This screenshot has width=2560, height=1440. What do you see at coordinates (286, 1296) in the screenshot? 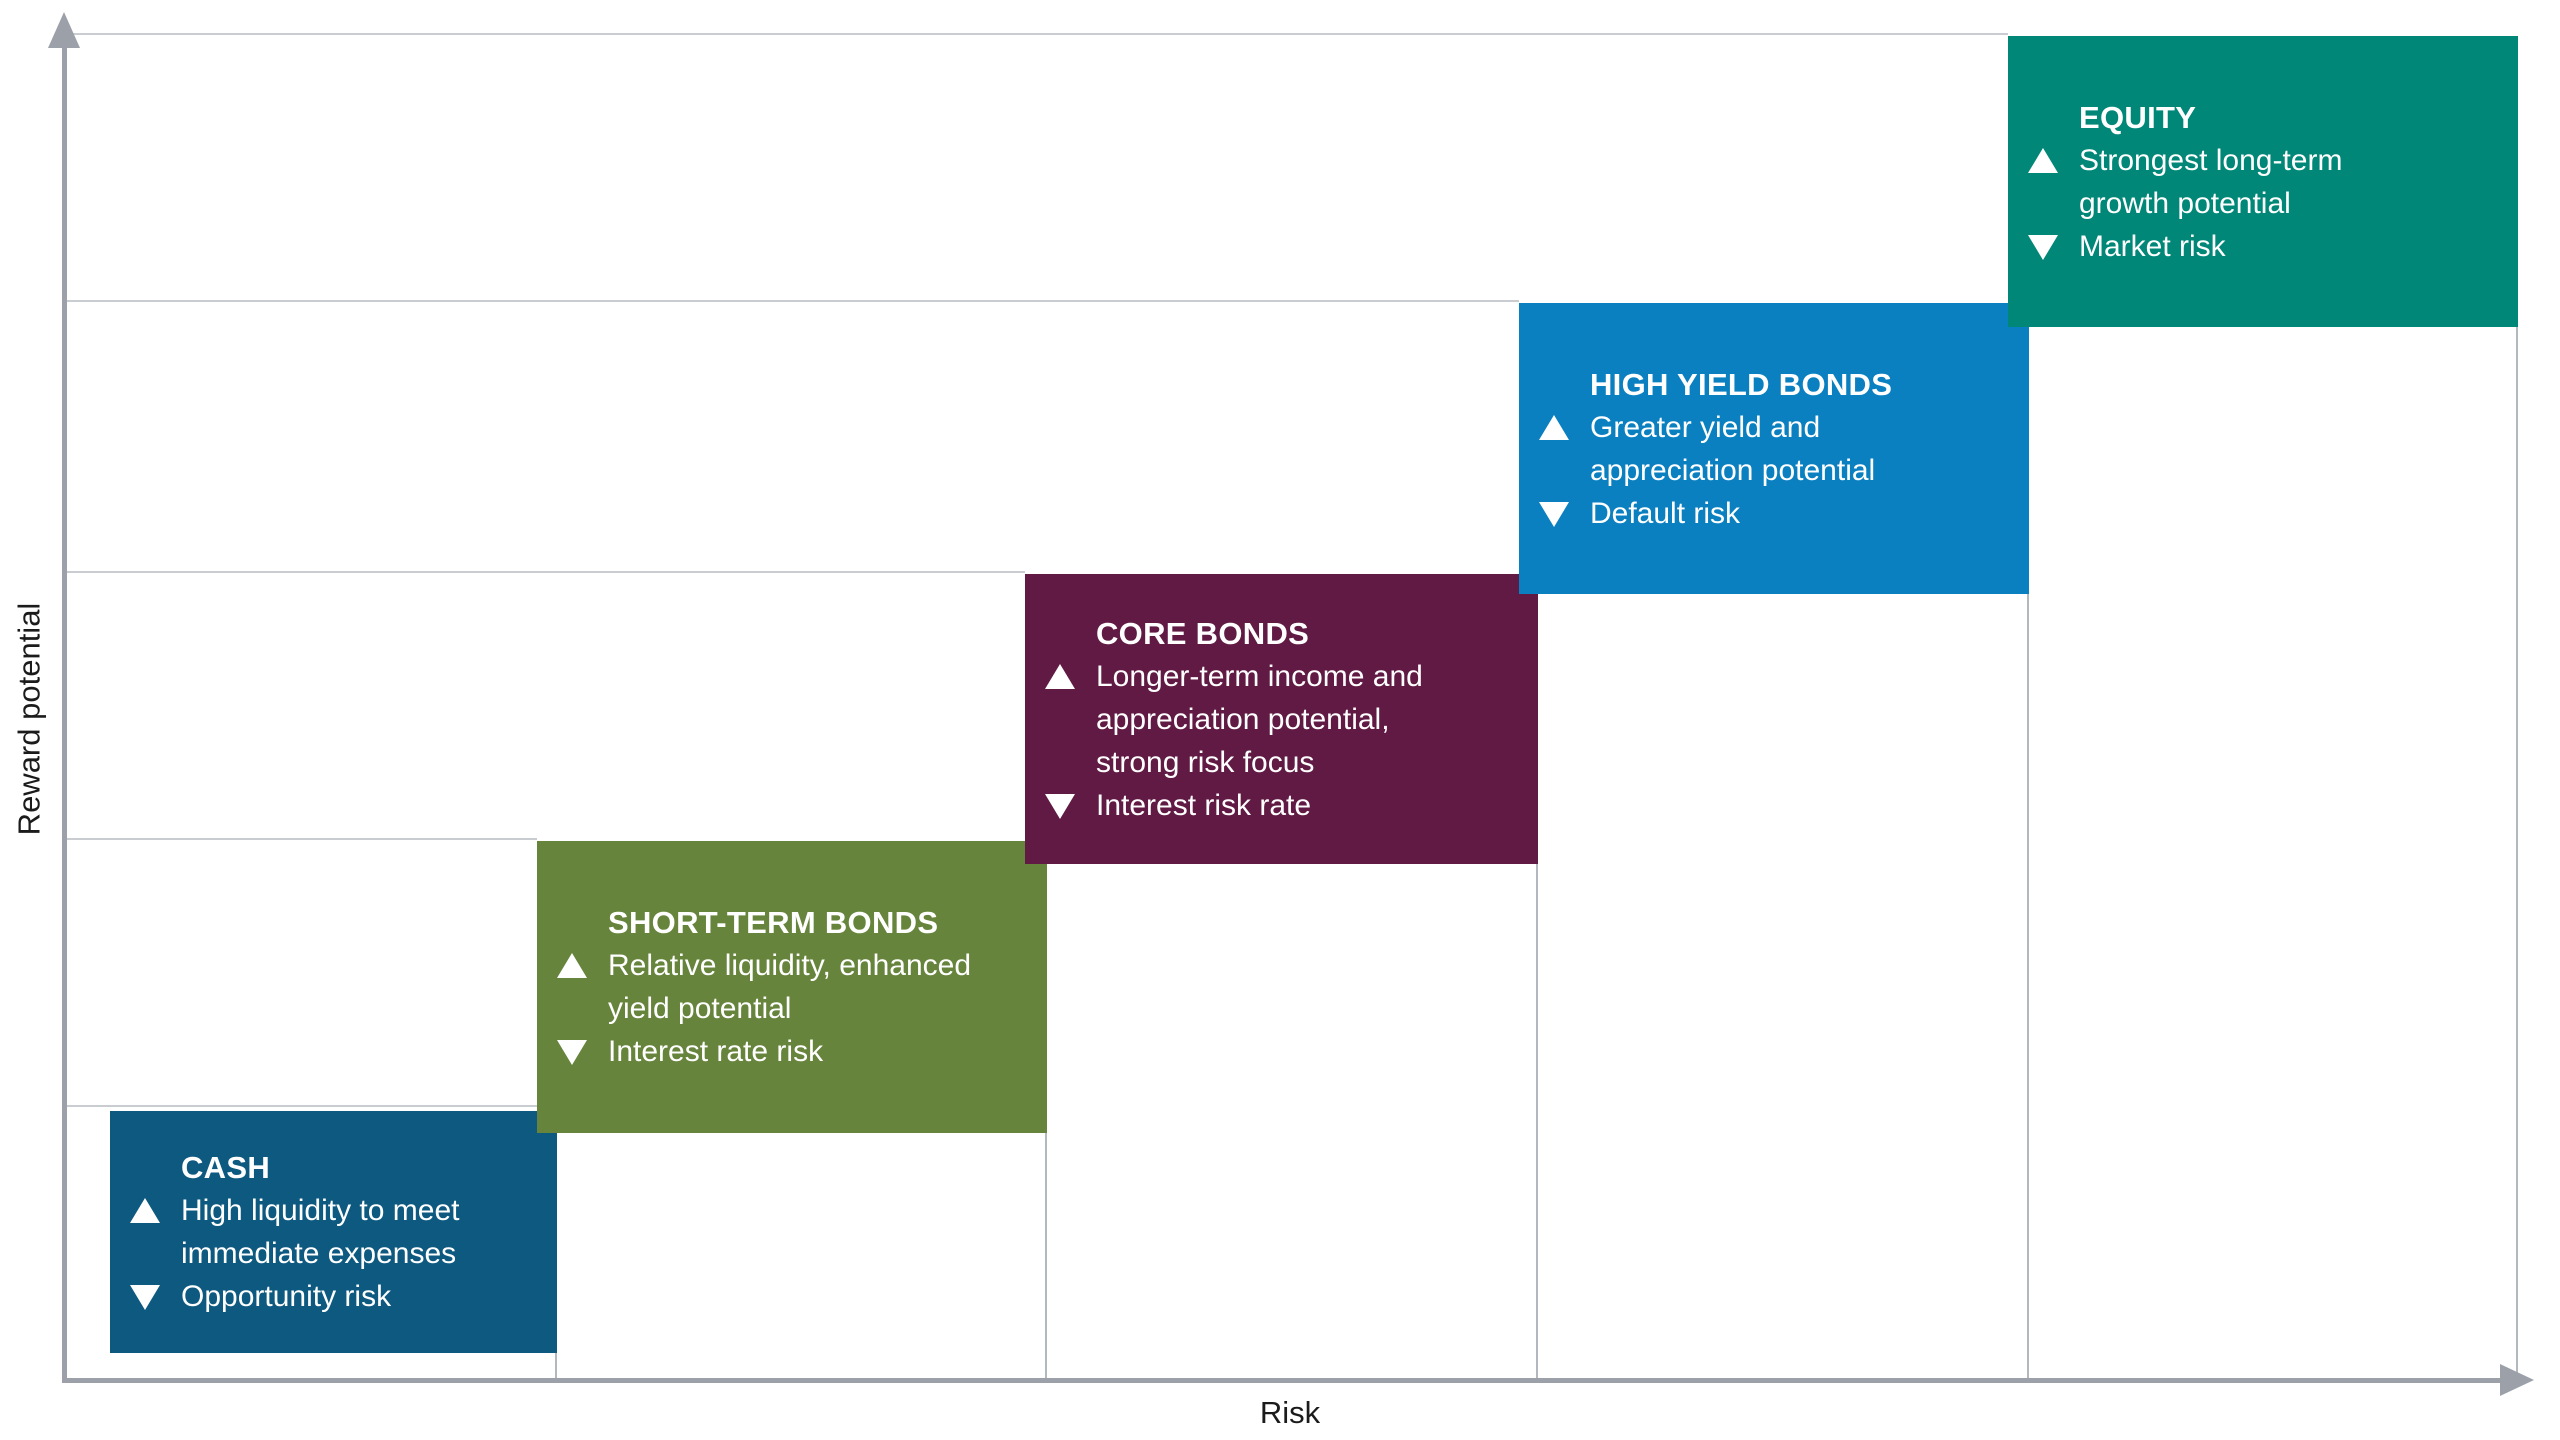
I see `asset-risk-text: Opportunity risk` at bounding box center [286, 1296].